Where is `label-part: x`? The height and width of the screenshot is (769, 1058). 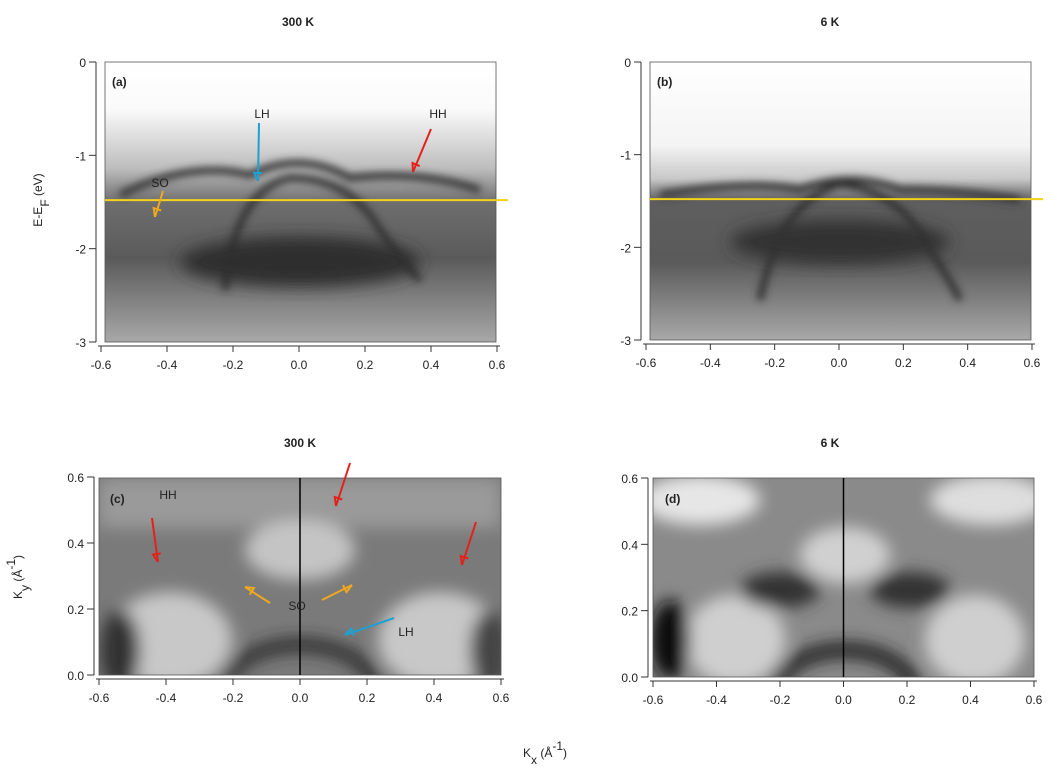
label-part: x is located at coordinates (534, 760).